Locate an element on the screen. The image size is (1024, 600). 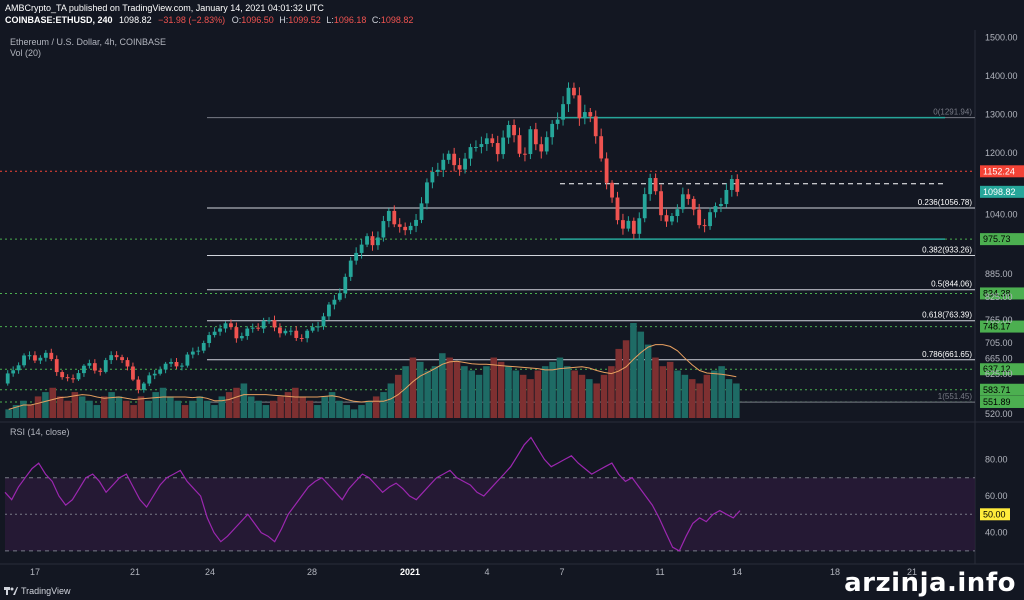
fib-label: 0(1291.94) is located at coordinates (952, 112).